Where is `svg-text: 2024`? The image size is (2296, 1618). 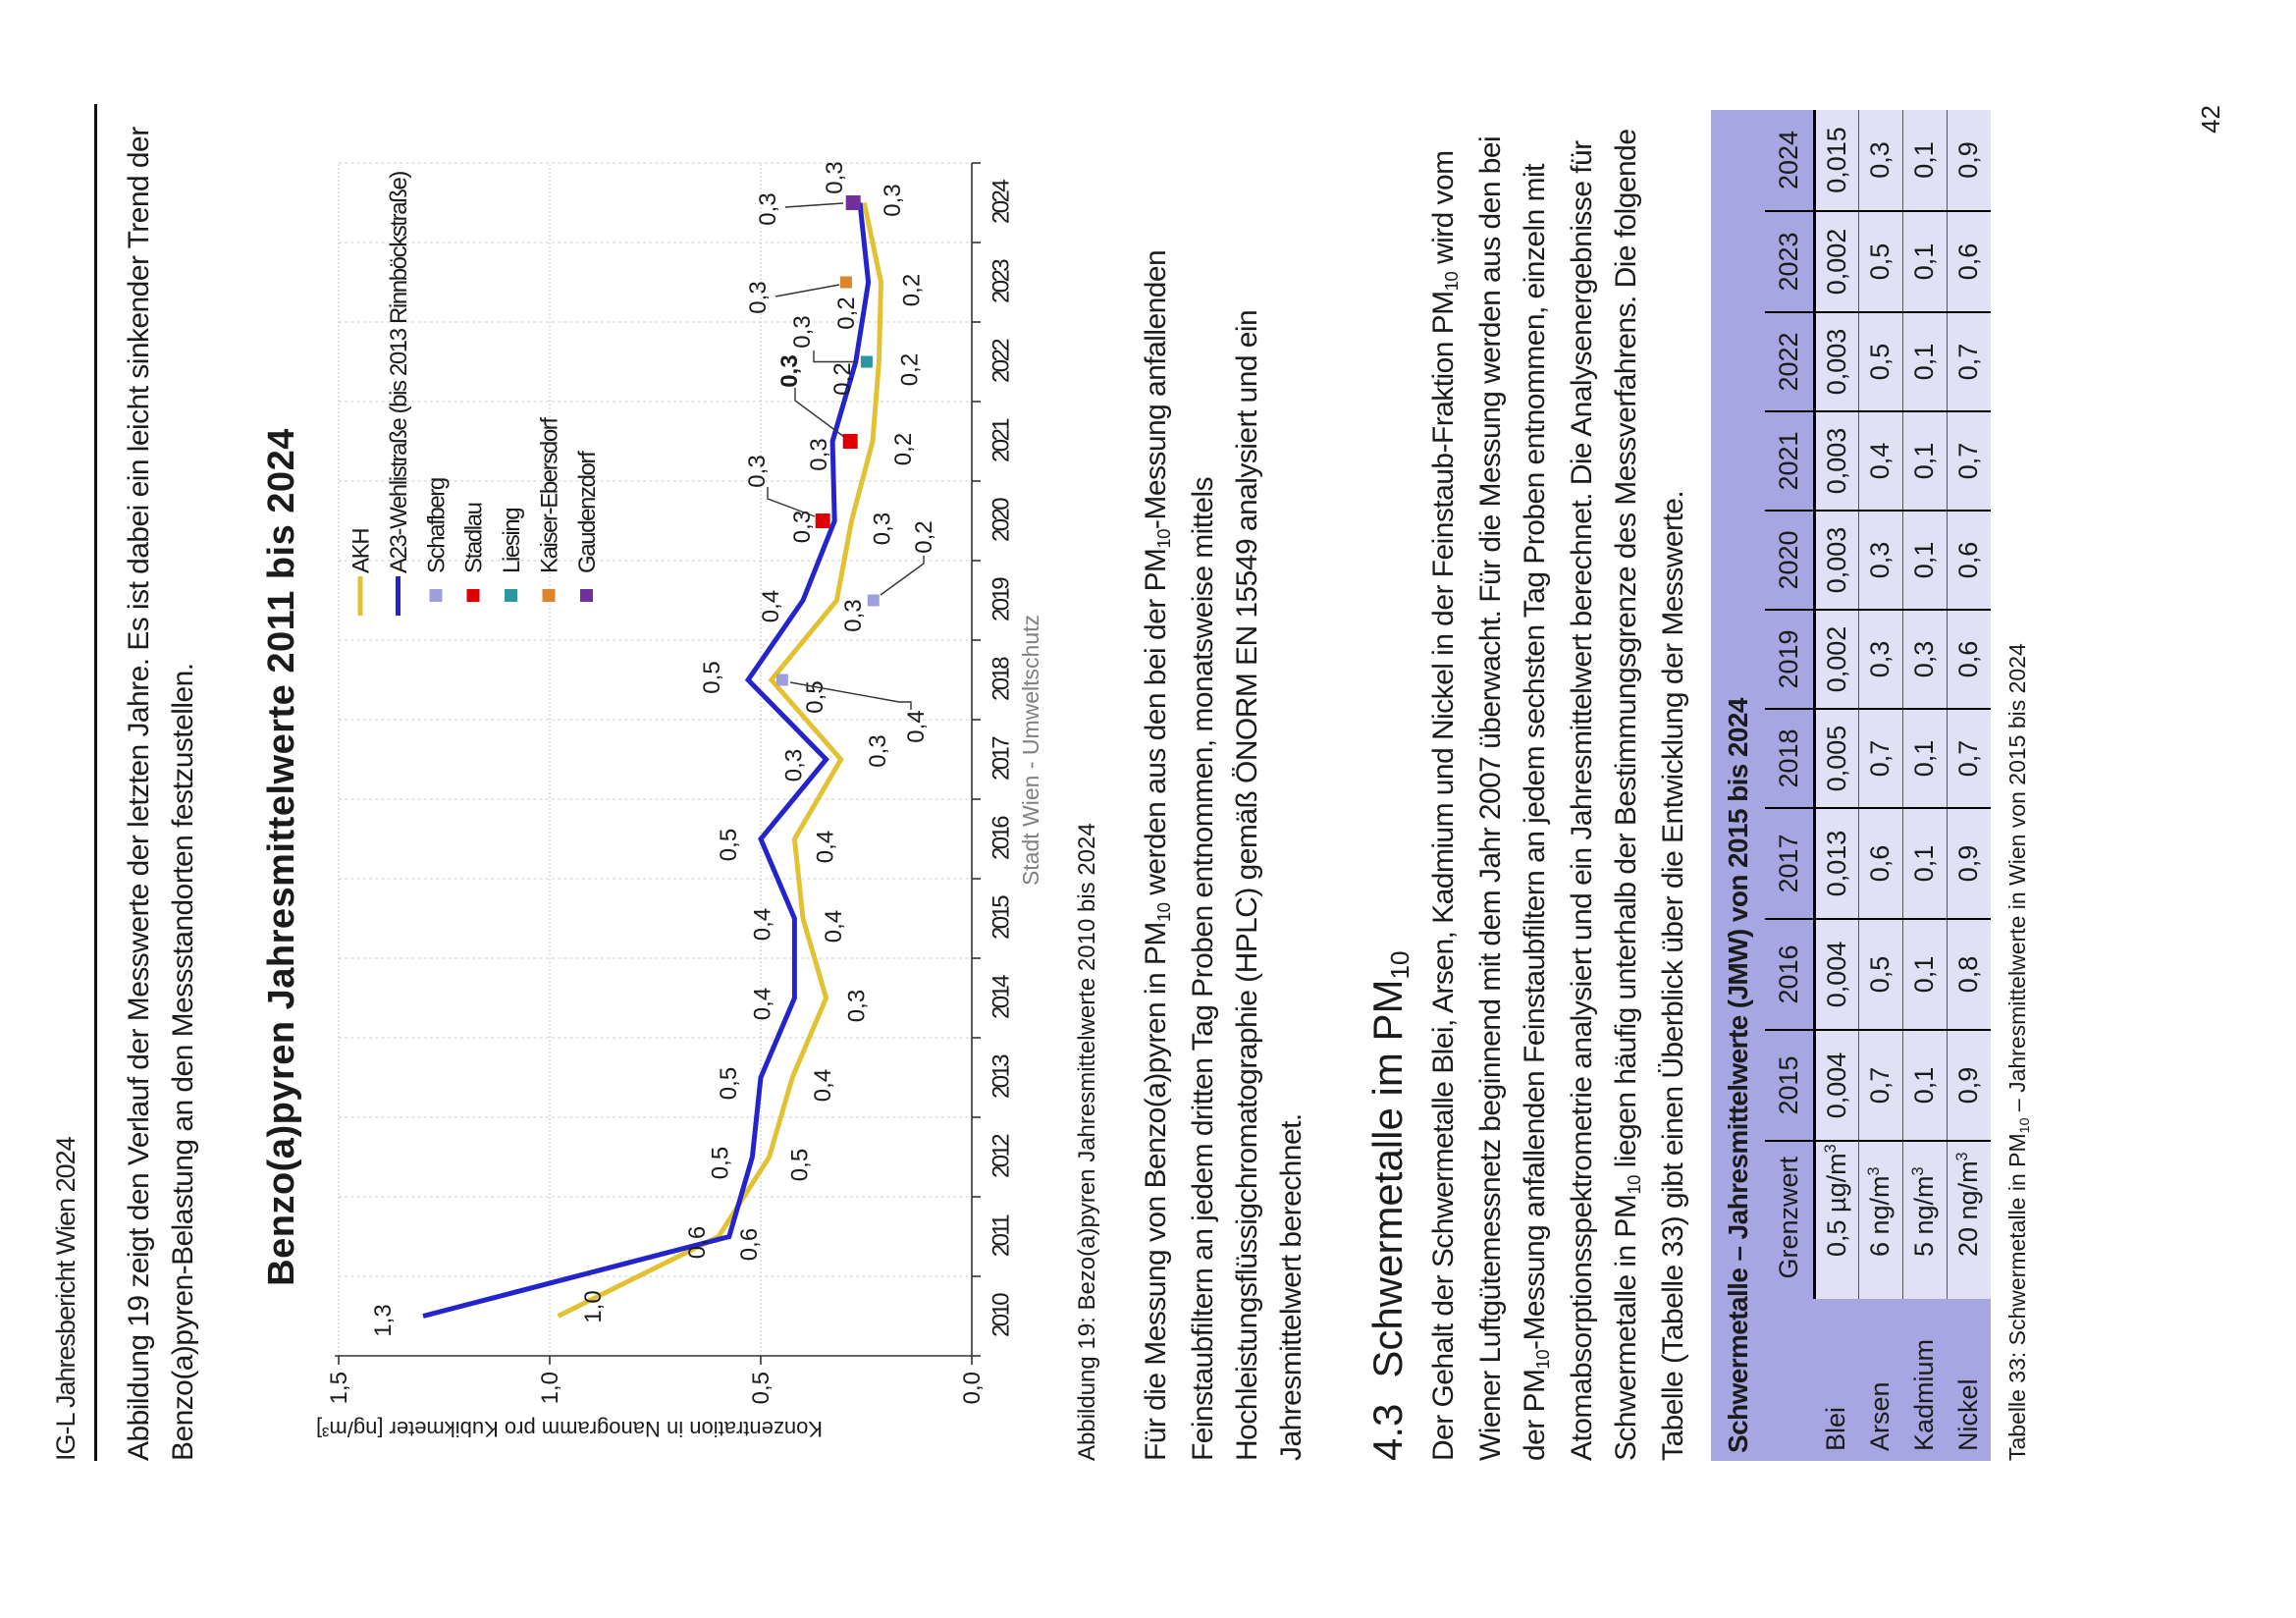 svg-text: 2024 is located at coordinates (1002, 202).